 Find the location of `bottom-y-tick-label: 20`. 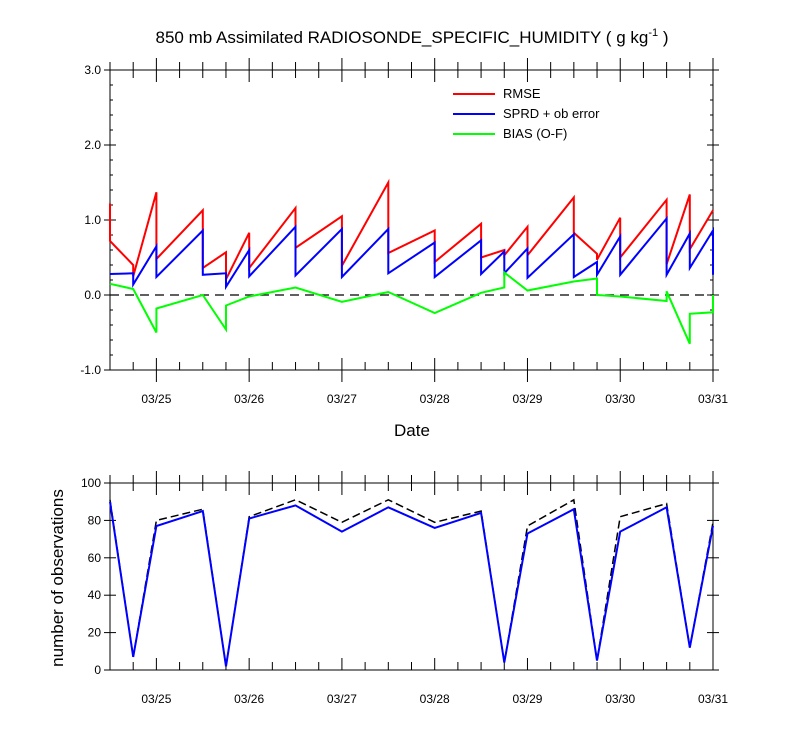

bottom-y-tick-label: 20 is located at coordinates (95, 633).